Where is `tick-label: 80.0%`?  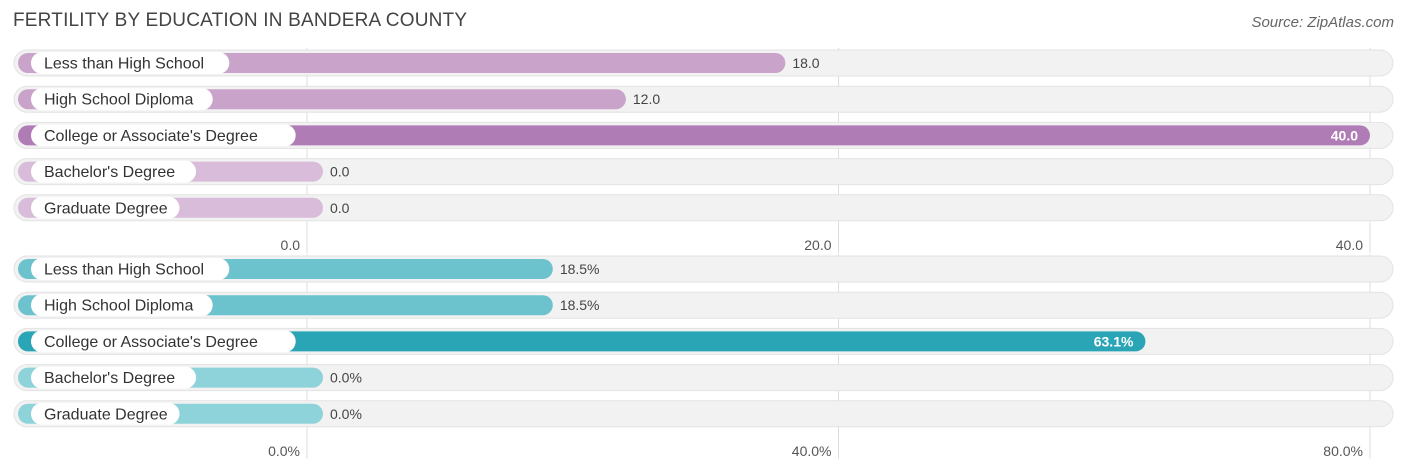 tick-label: 80.0% is located at coordinates (1343, 451).